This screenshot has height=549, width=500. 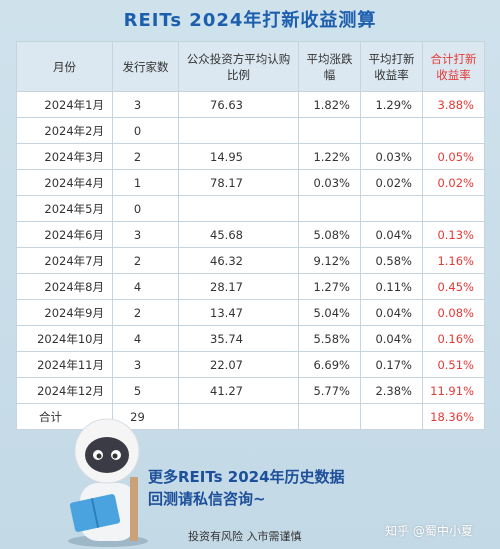 What do you see at coordinates (329, 364) in the screenshot?
I see `cell-avg-change: 6.69%` at bounding box center [329, 364].